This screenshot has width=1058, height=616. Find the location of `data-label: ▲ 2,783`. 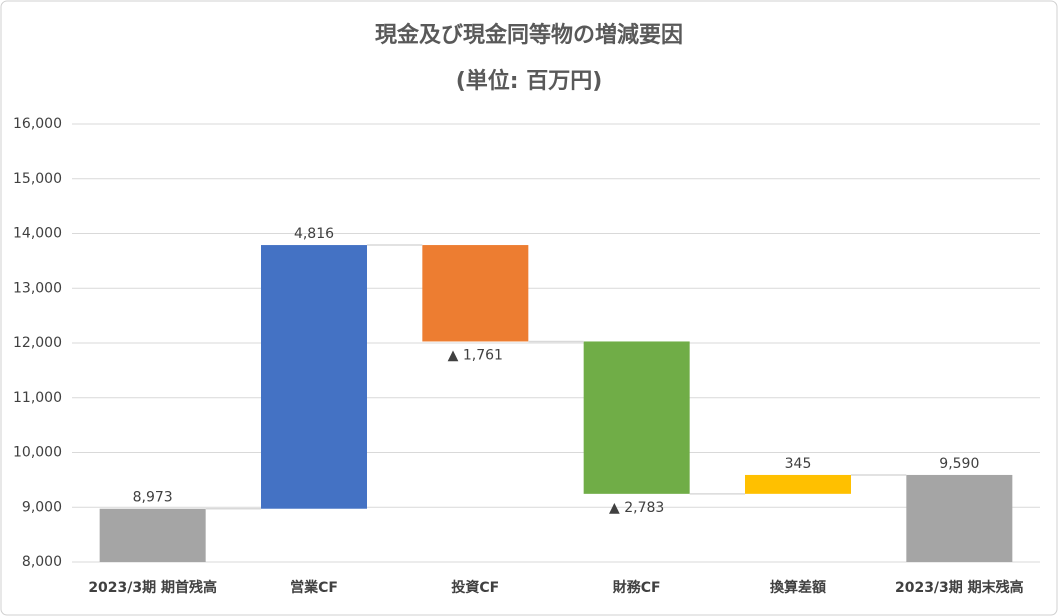

data-label: ▲ 2,783 is located at coordinates (636, 508).